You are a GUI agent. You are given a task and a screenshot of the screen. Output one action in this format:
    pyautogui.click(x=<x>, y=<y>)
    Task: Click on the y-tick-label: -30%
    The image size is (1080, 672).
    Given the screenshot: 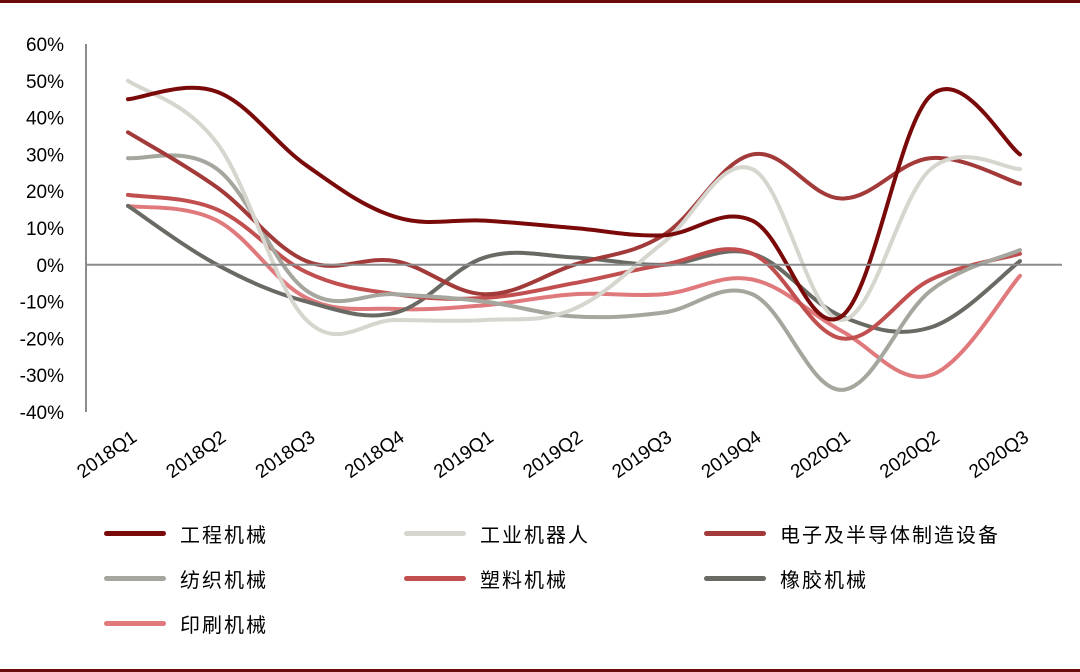 What is the action you would take?
    pyautogui.click(x=42, y=376)
    